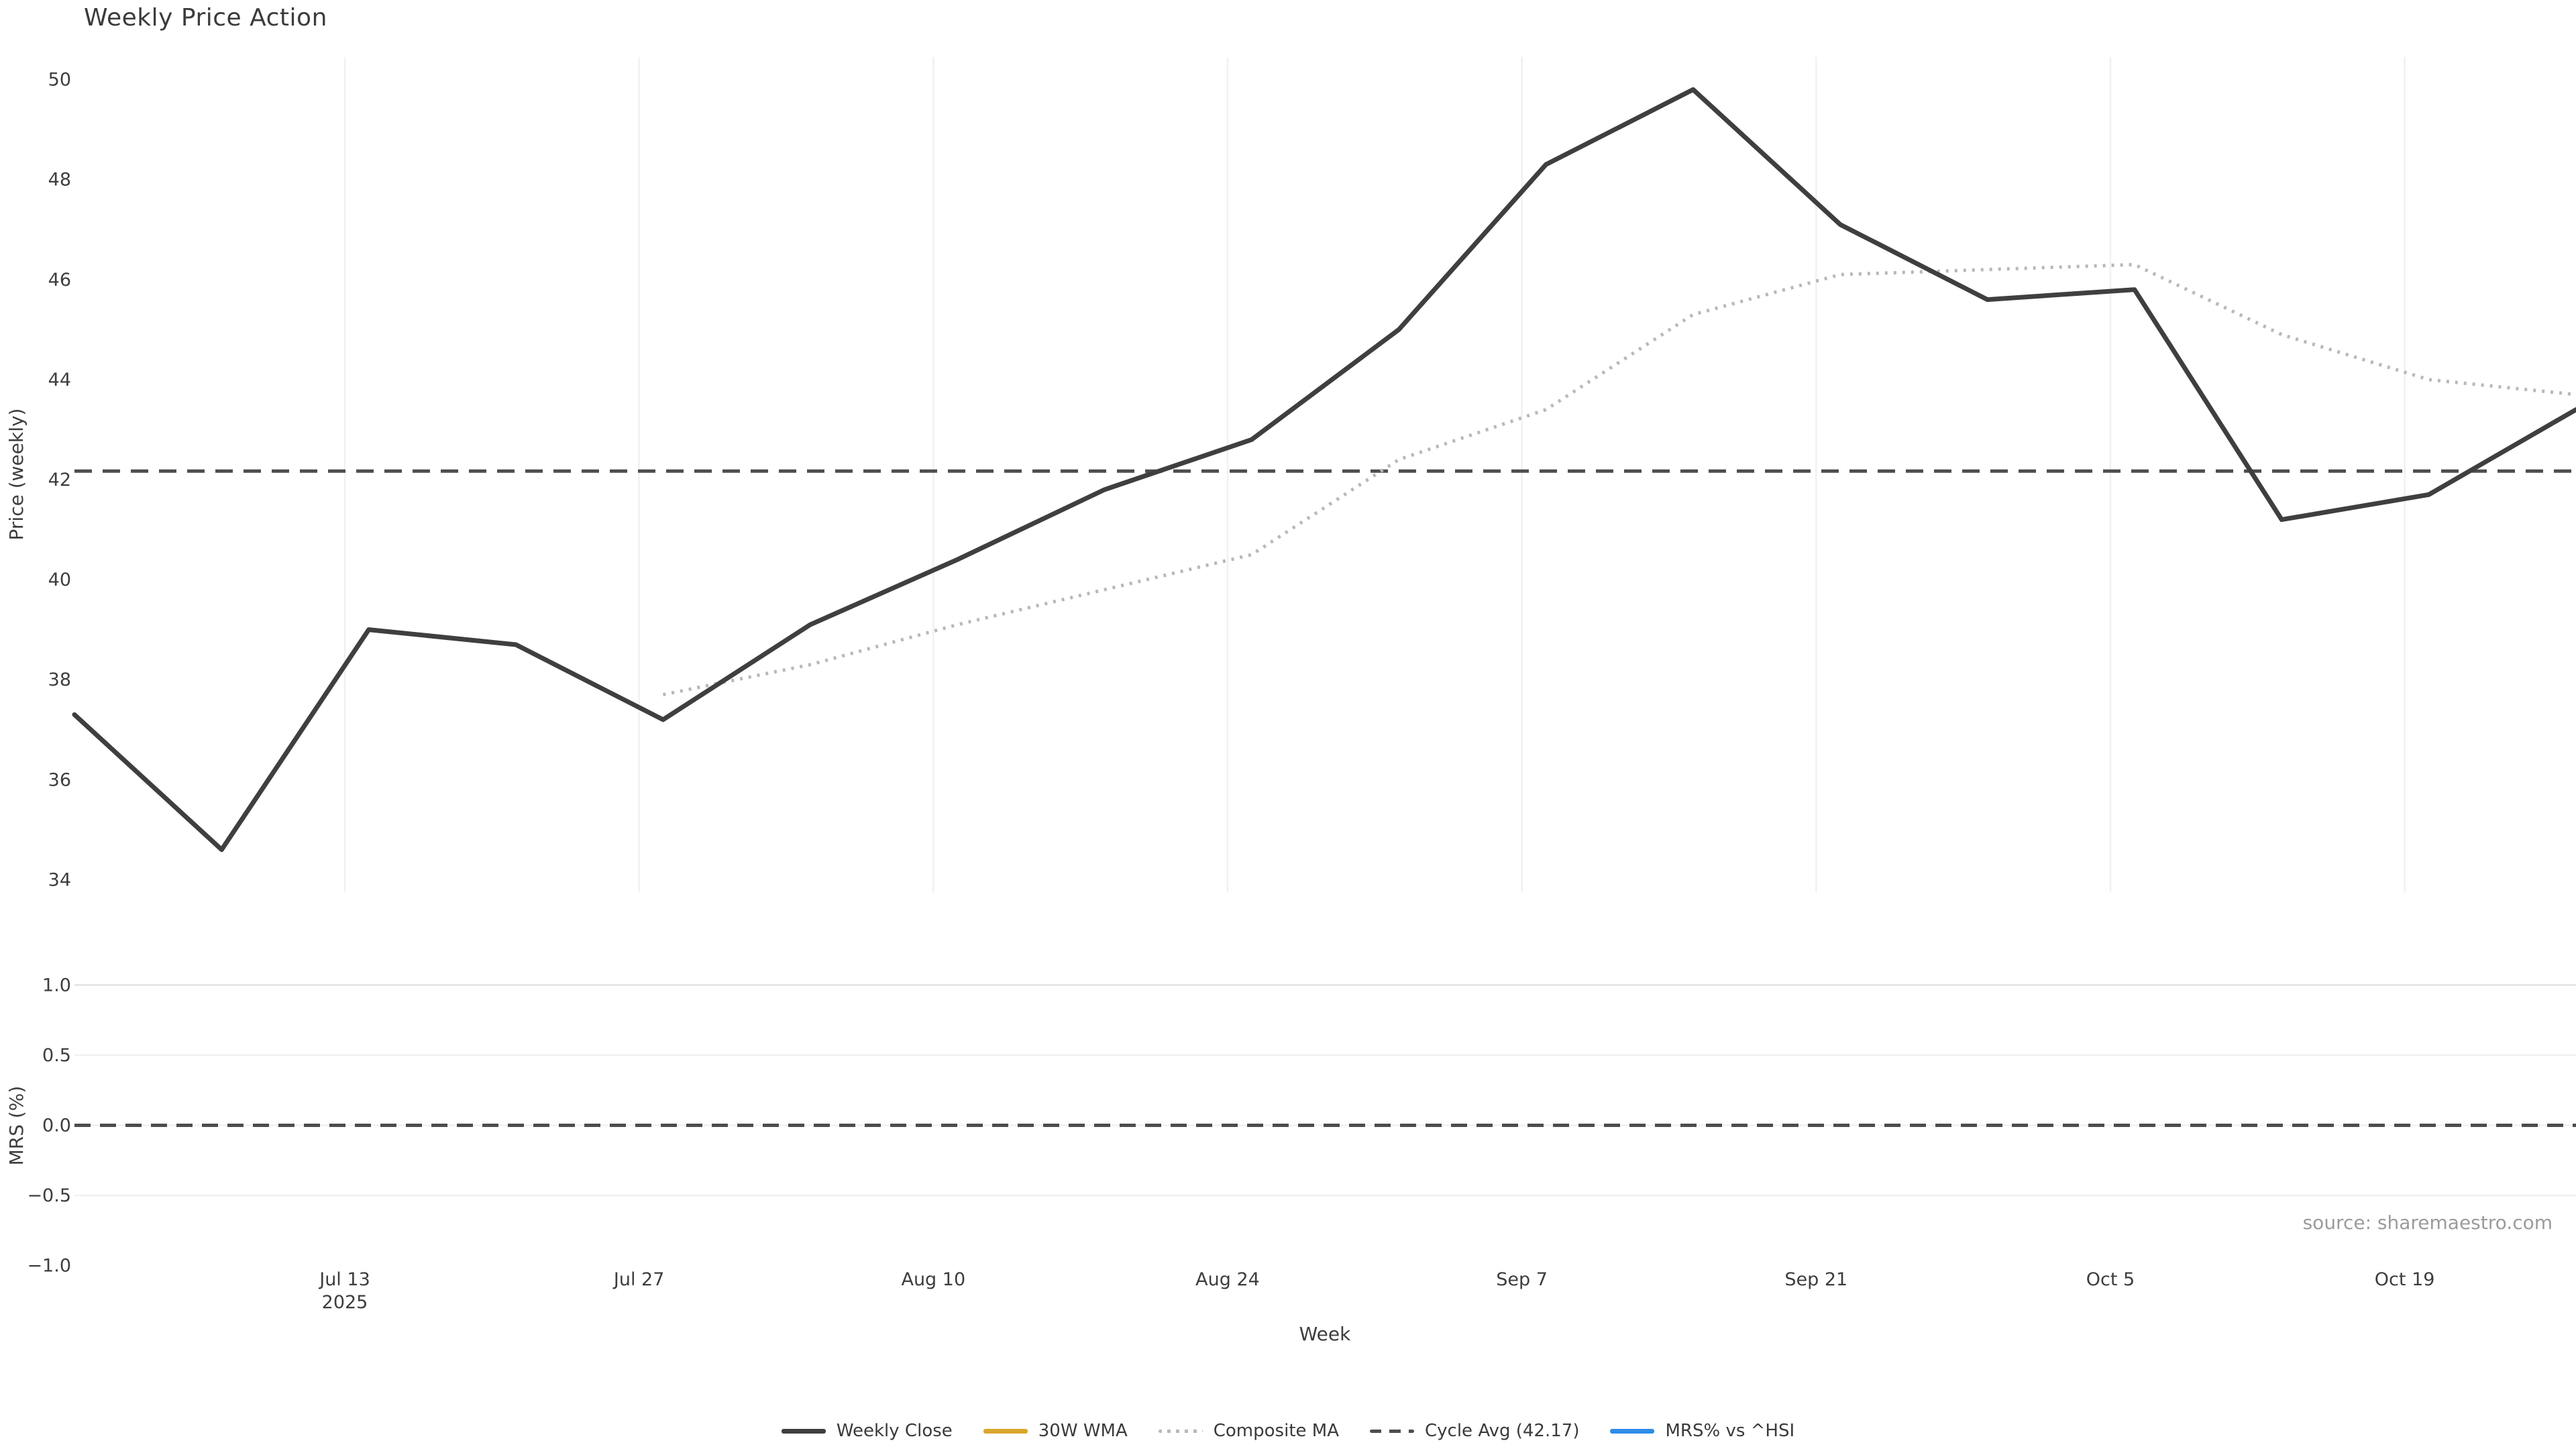  Describe the element at coordinates (56, 1055) in the screenshot. I see `mrs-tick-label: 0.5` at that location.